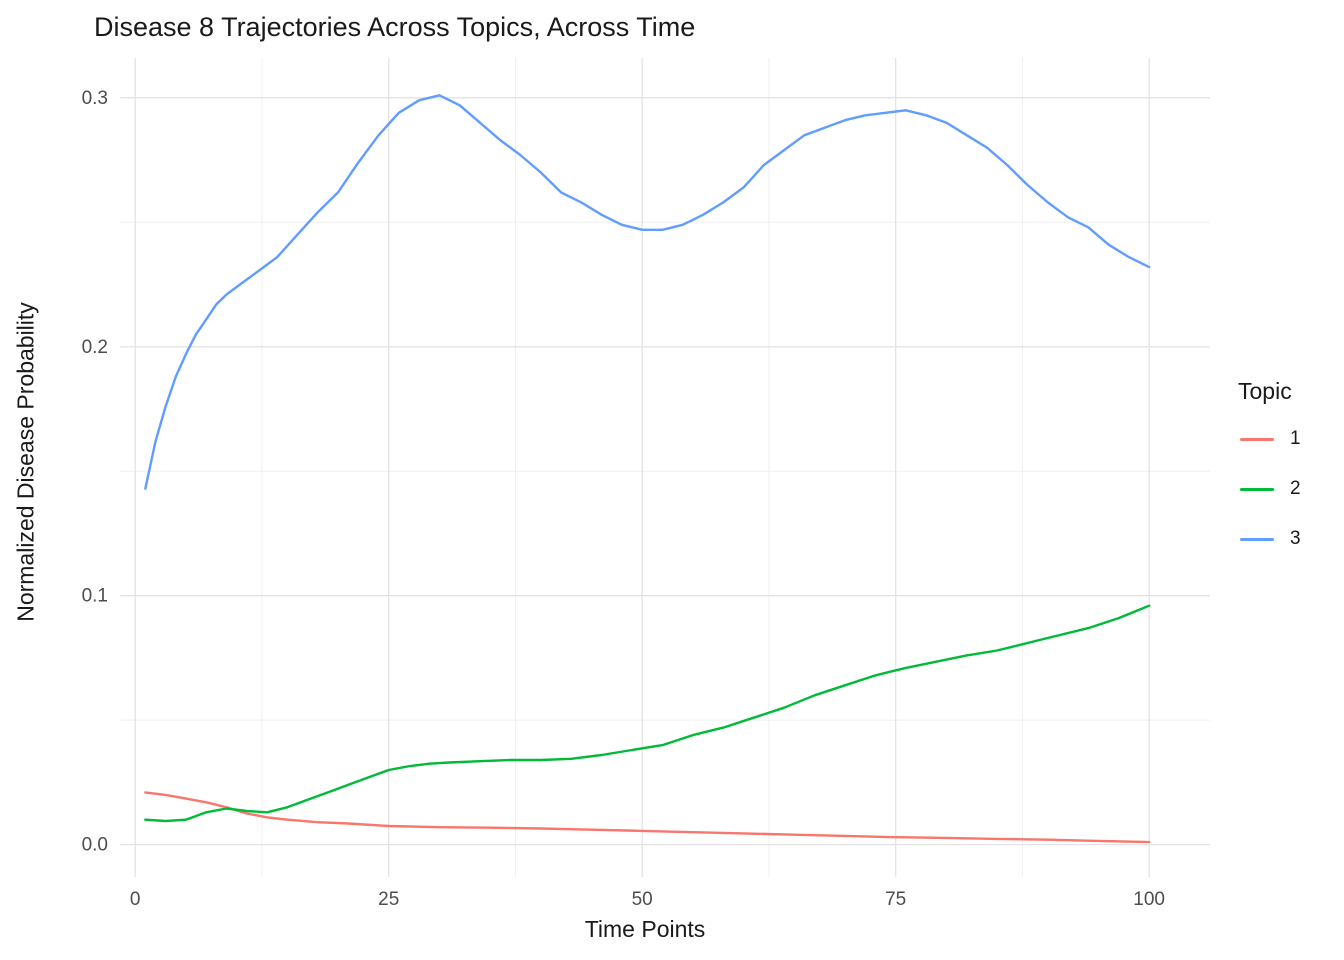 This screenshot has width=1344, height=960. I want to click on legend: Topic 1 2 3, so click(1269, 470).